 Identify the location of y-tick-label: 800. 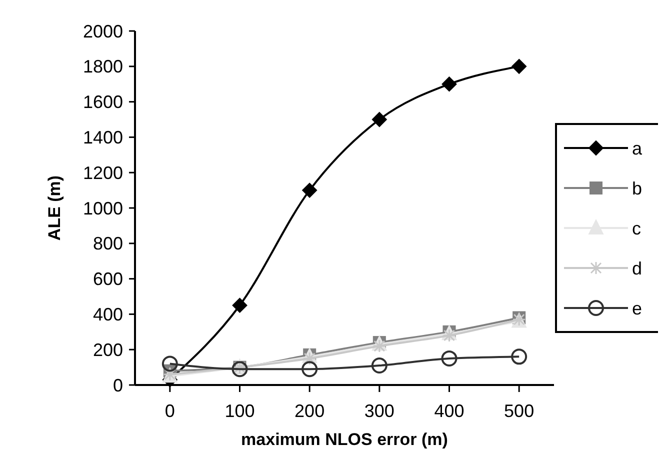
(107, 244).